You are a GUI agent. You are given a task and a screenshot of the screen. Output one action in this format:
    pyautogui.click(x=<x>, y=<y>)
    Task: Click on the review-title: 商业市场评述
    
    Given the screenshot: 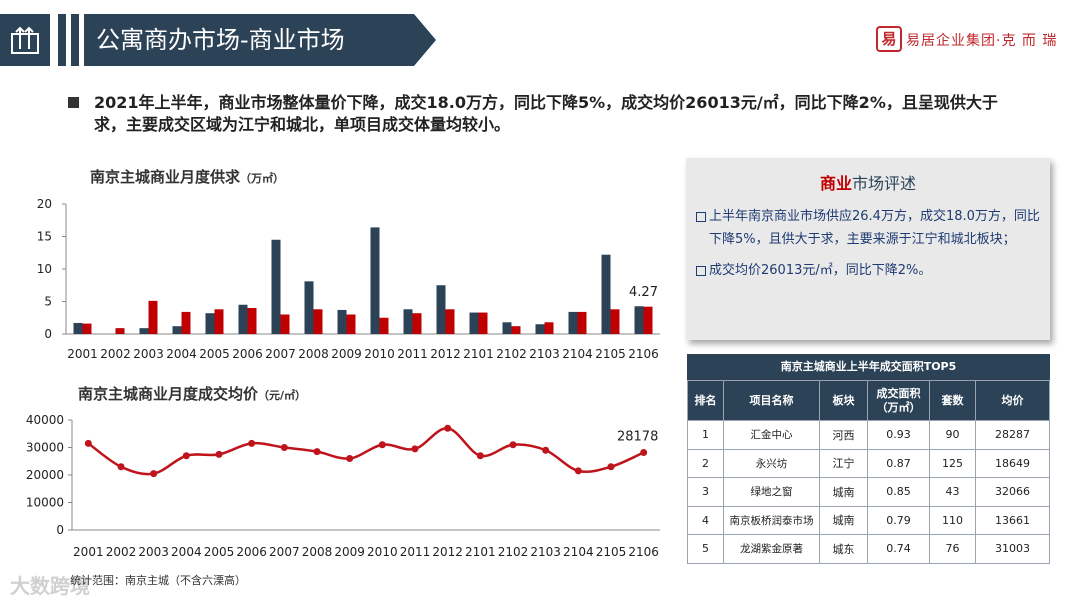 What is the action you would take?
    pyautogui.click(x=868, y=182)
    